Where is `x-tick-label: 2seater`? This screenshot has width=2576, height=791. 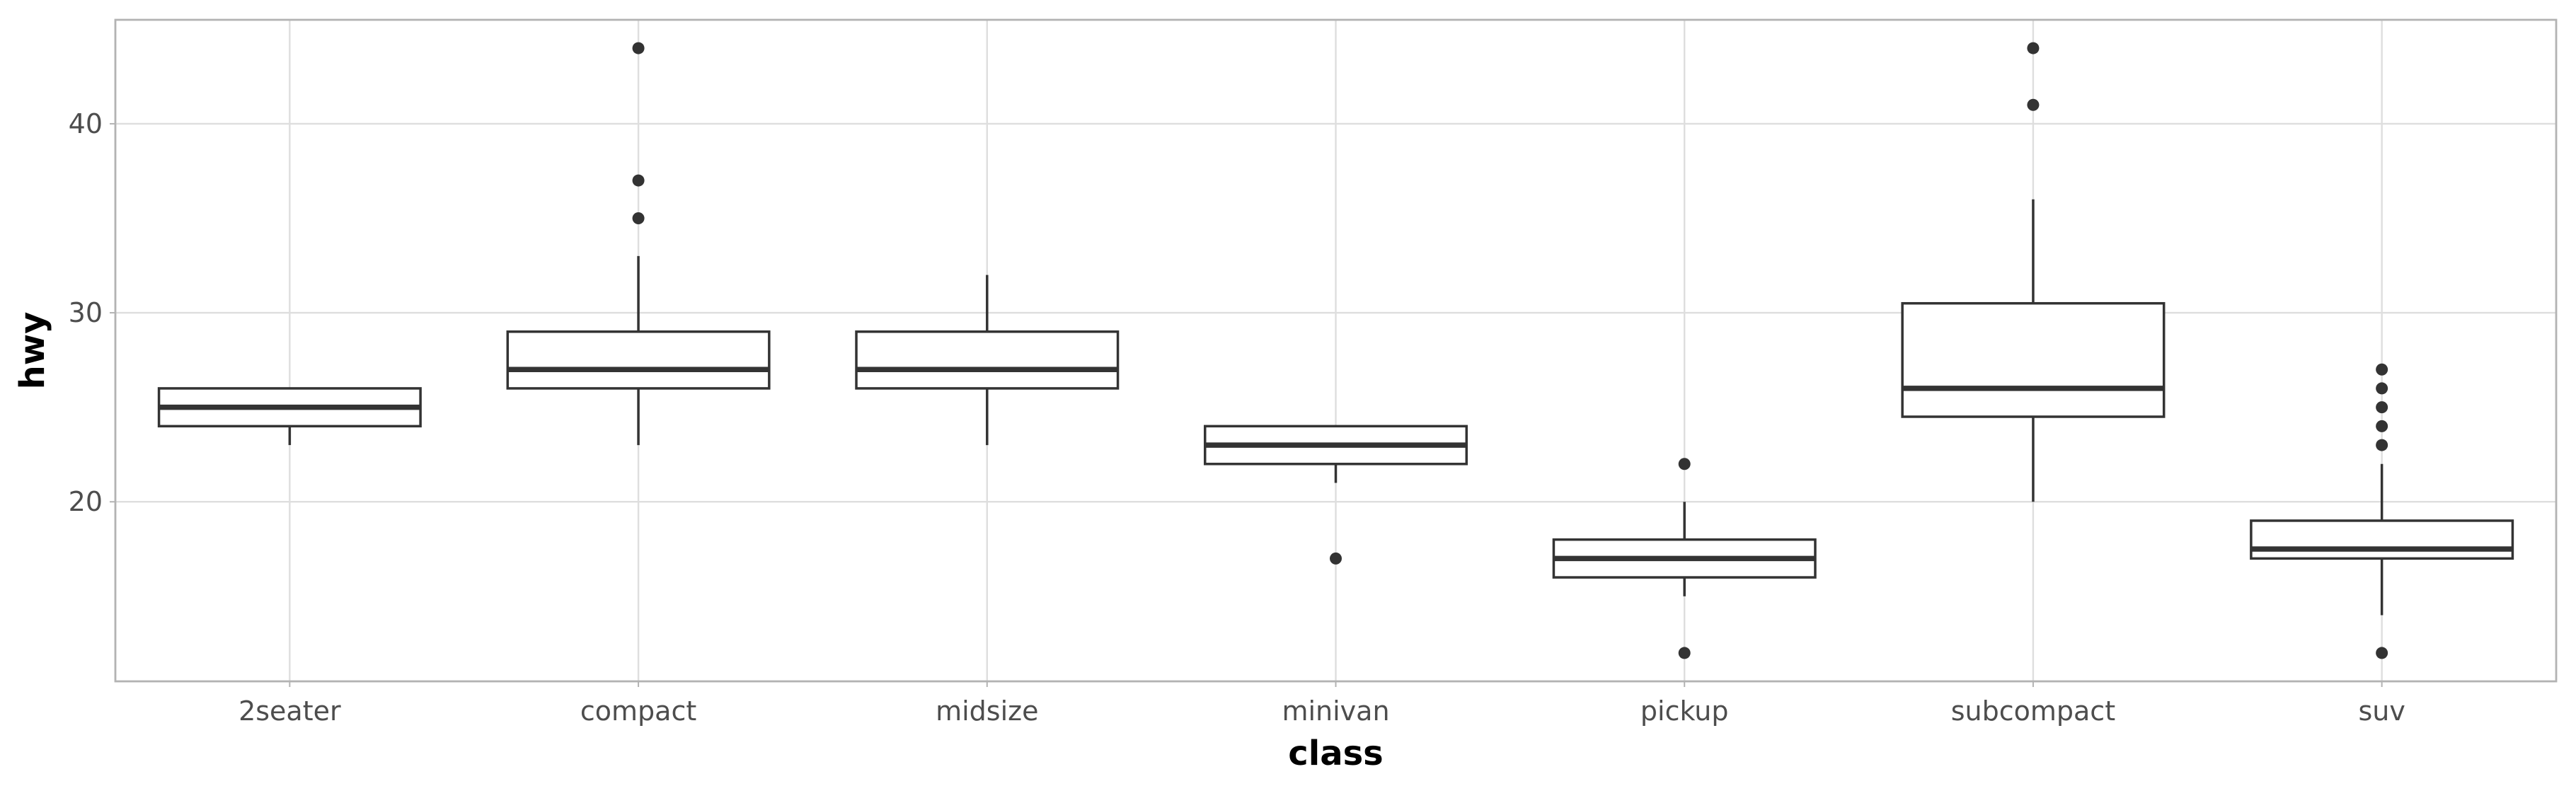 x-tick-label: 2seater is located at coordinates (289, 711).